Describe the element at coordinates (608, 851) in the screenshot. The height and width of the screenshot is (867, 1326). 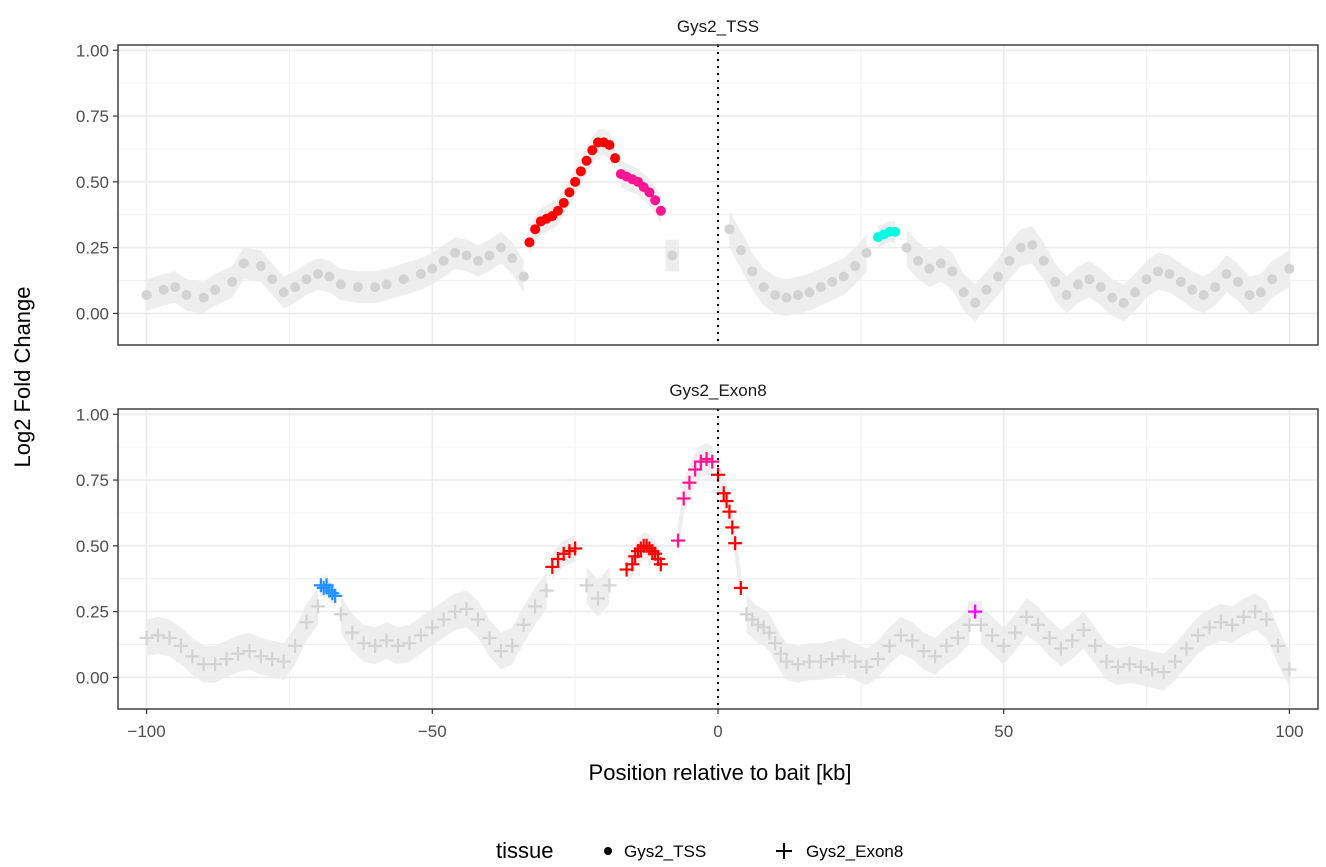
I see `legend-key-circle` at that location.